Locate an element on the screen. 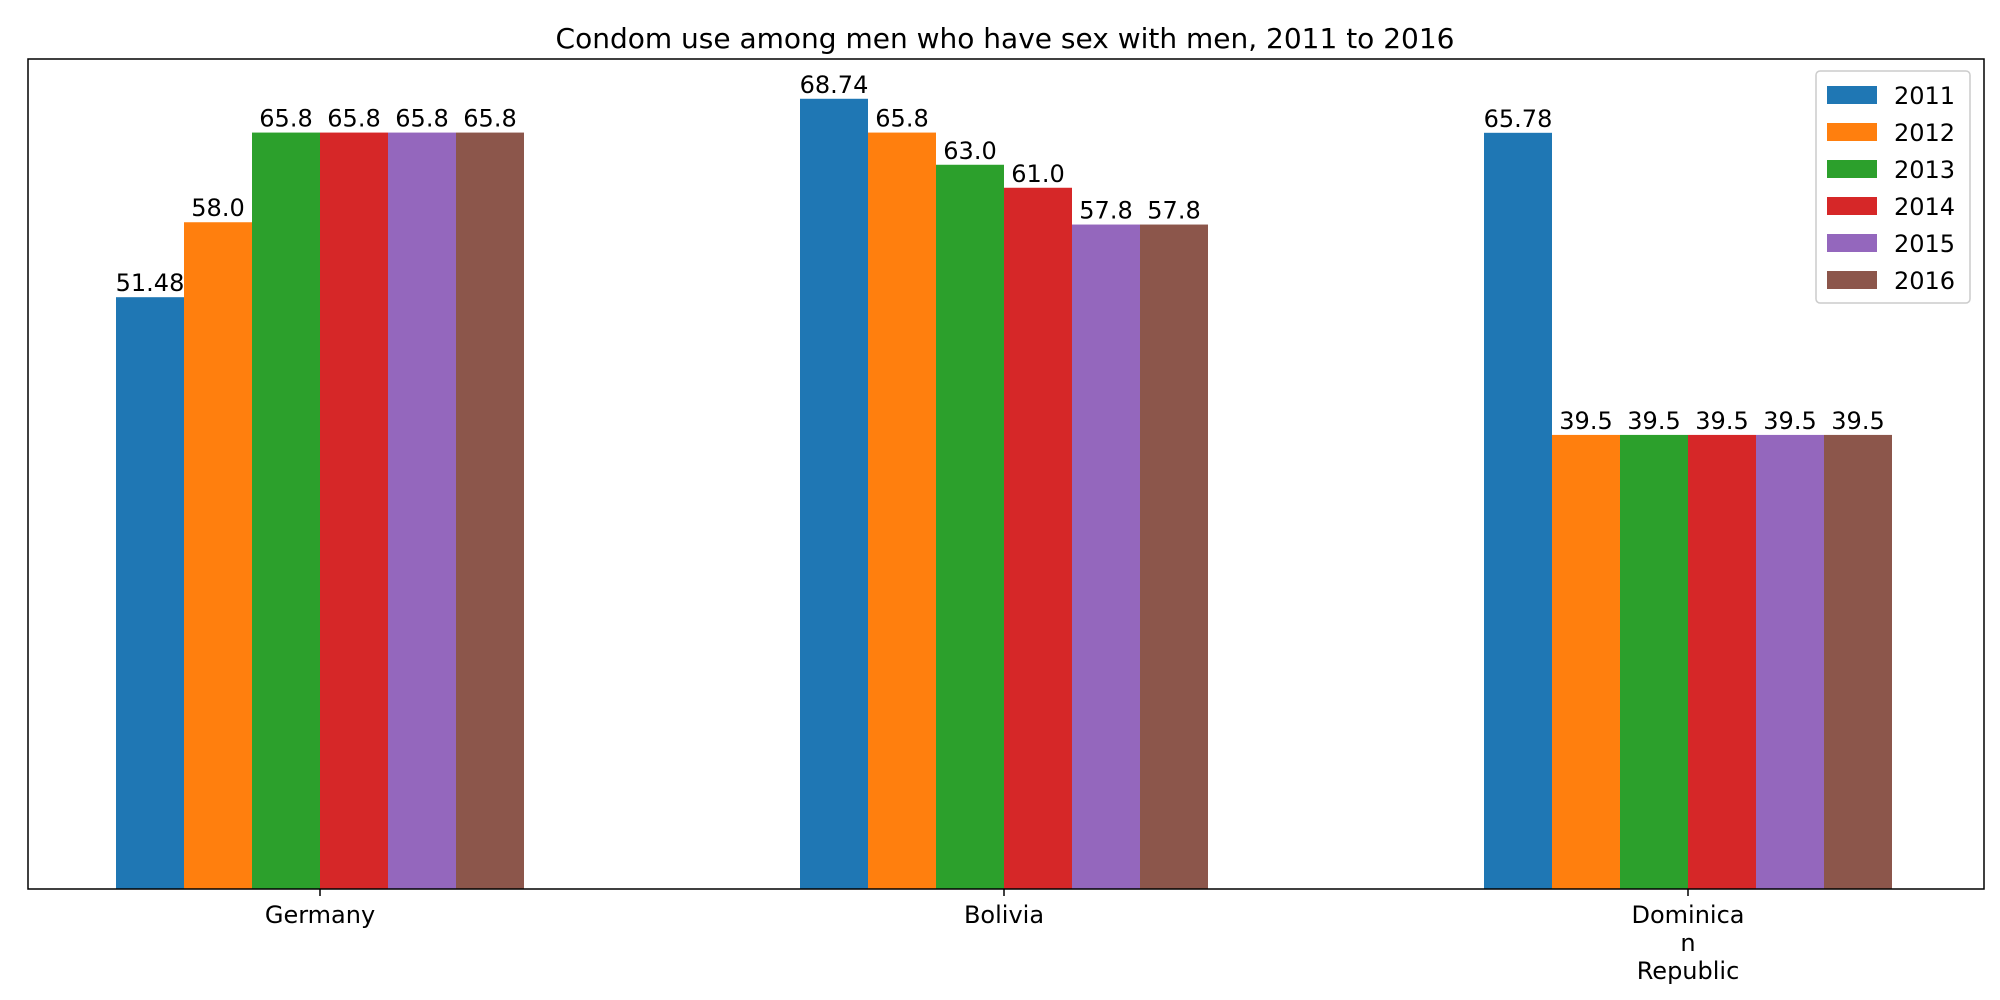 The width and height of the screenshot is (2000, 1000). legend-label-2014: 2014 is located at coordinates (1924, 207).